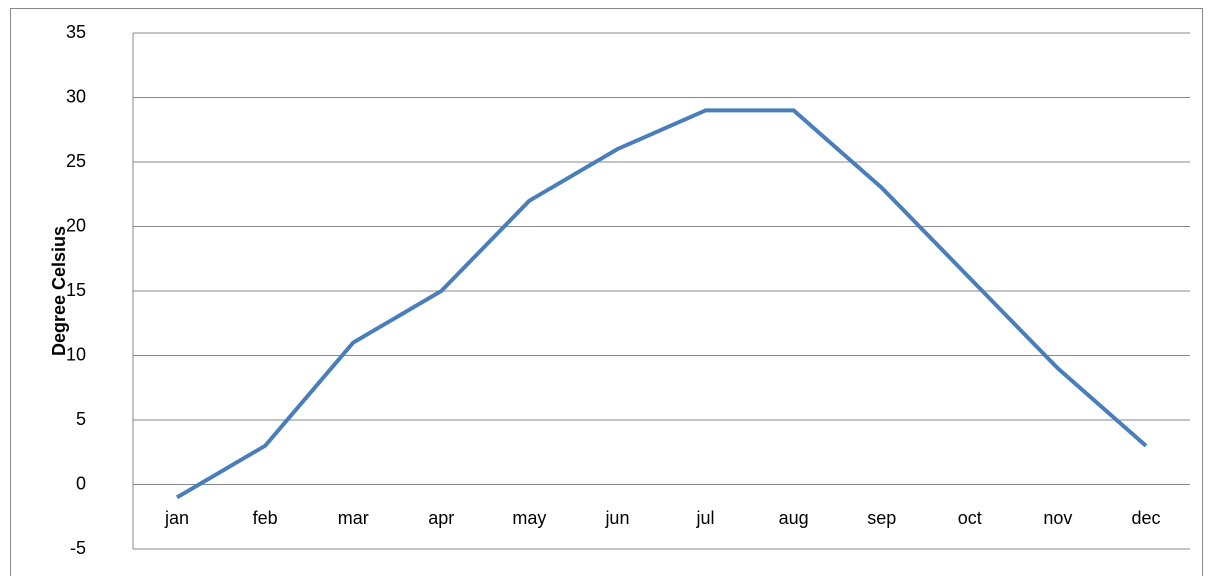 The width and height of the screenshot is (1213, 576). Describe the element at coordinates (353, 518) in the screenshot. I see `x-tick-label: mar` at that location.